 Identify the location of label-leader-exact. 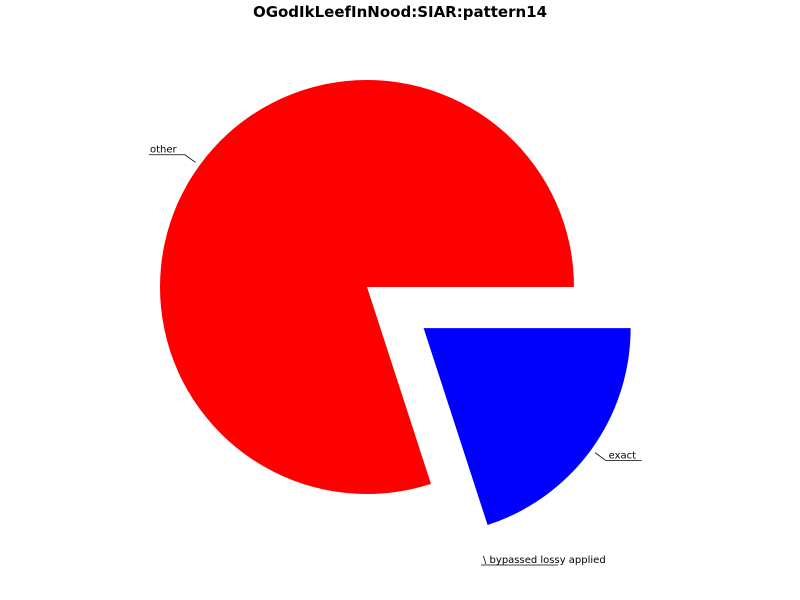
(618, 456).